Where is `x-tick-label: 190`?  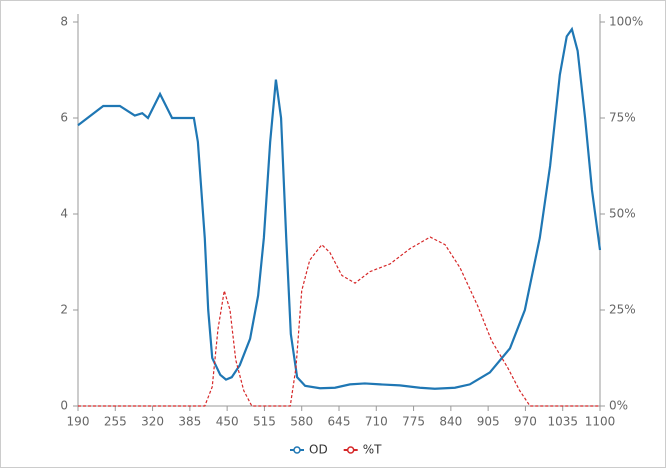 x-tick-label: 190 is located at coordinates (78, 422).